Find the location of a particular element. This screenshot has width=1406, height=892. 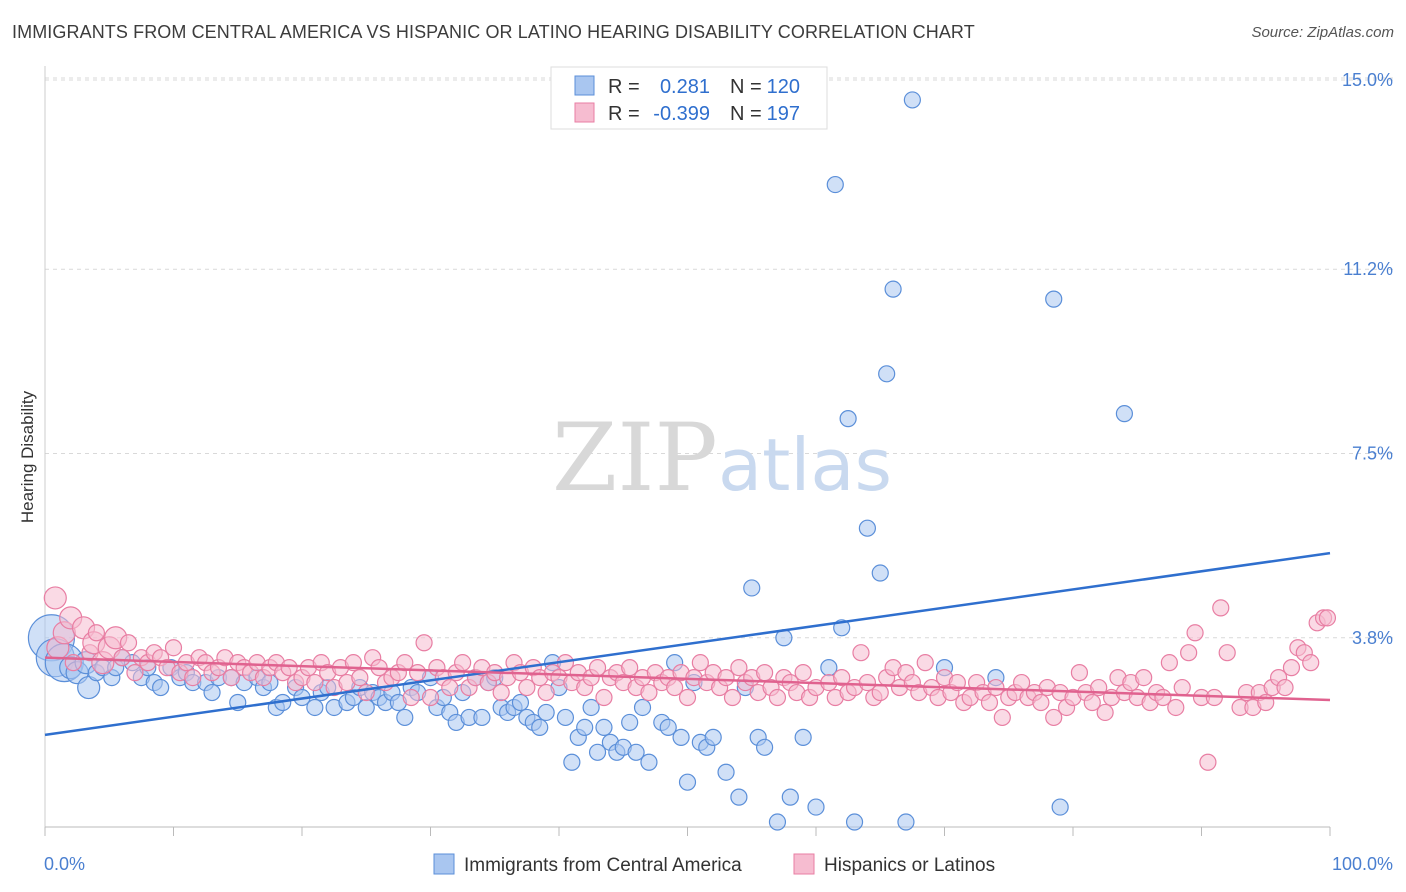

series-legend-label-blue: Immigrants from Central America is located at coordinates (603, 865).